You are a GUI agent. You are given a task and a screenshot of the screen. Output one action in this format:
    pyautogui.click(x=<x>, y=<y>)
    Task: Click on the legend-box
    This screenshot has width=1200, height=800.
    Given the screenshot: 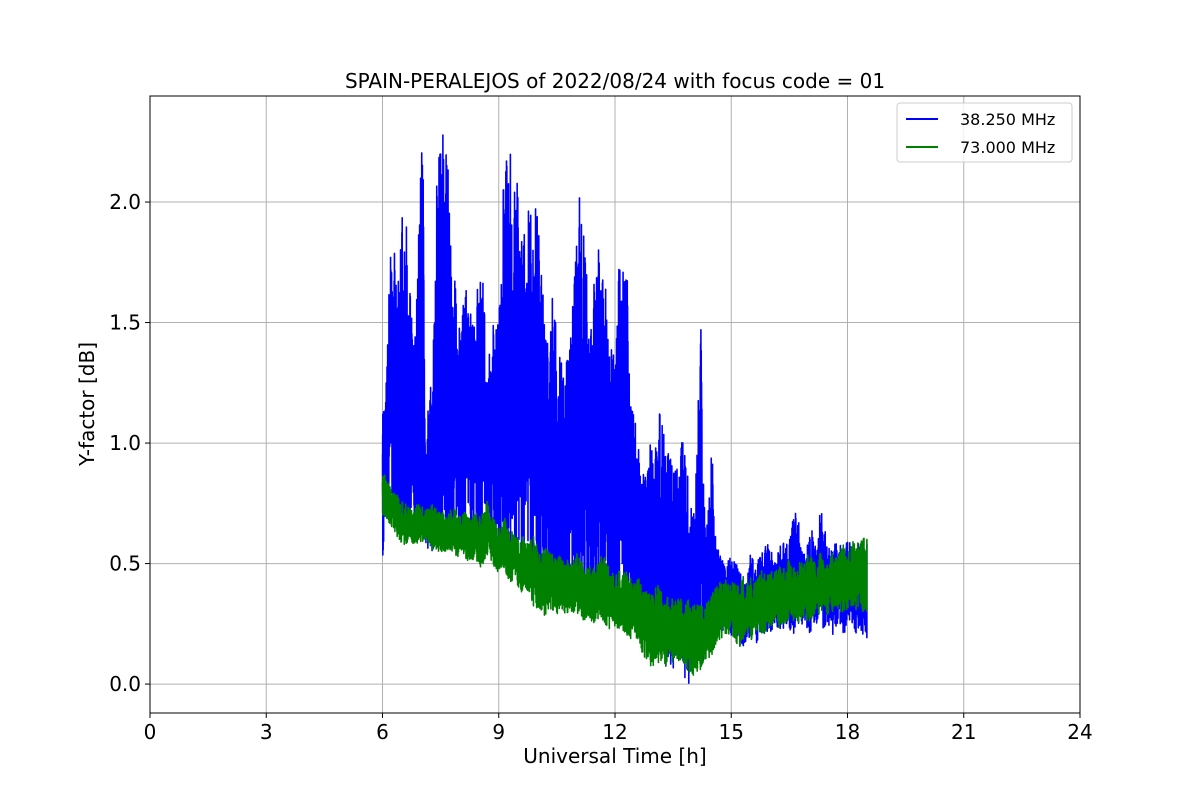 What is the action you would take?
    pyautogui.click(x=984, y=132)
    